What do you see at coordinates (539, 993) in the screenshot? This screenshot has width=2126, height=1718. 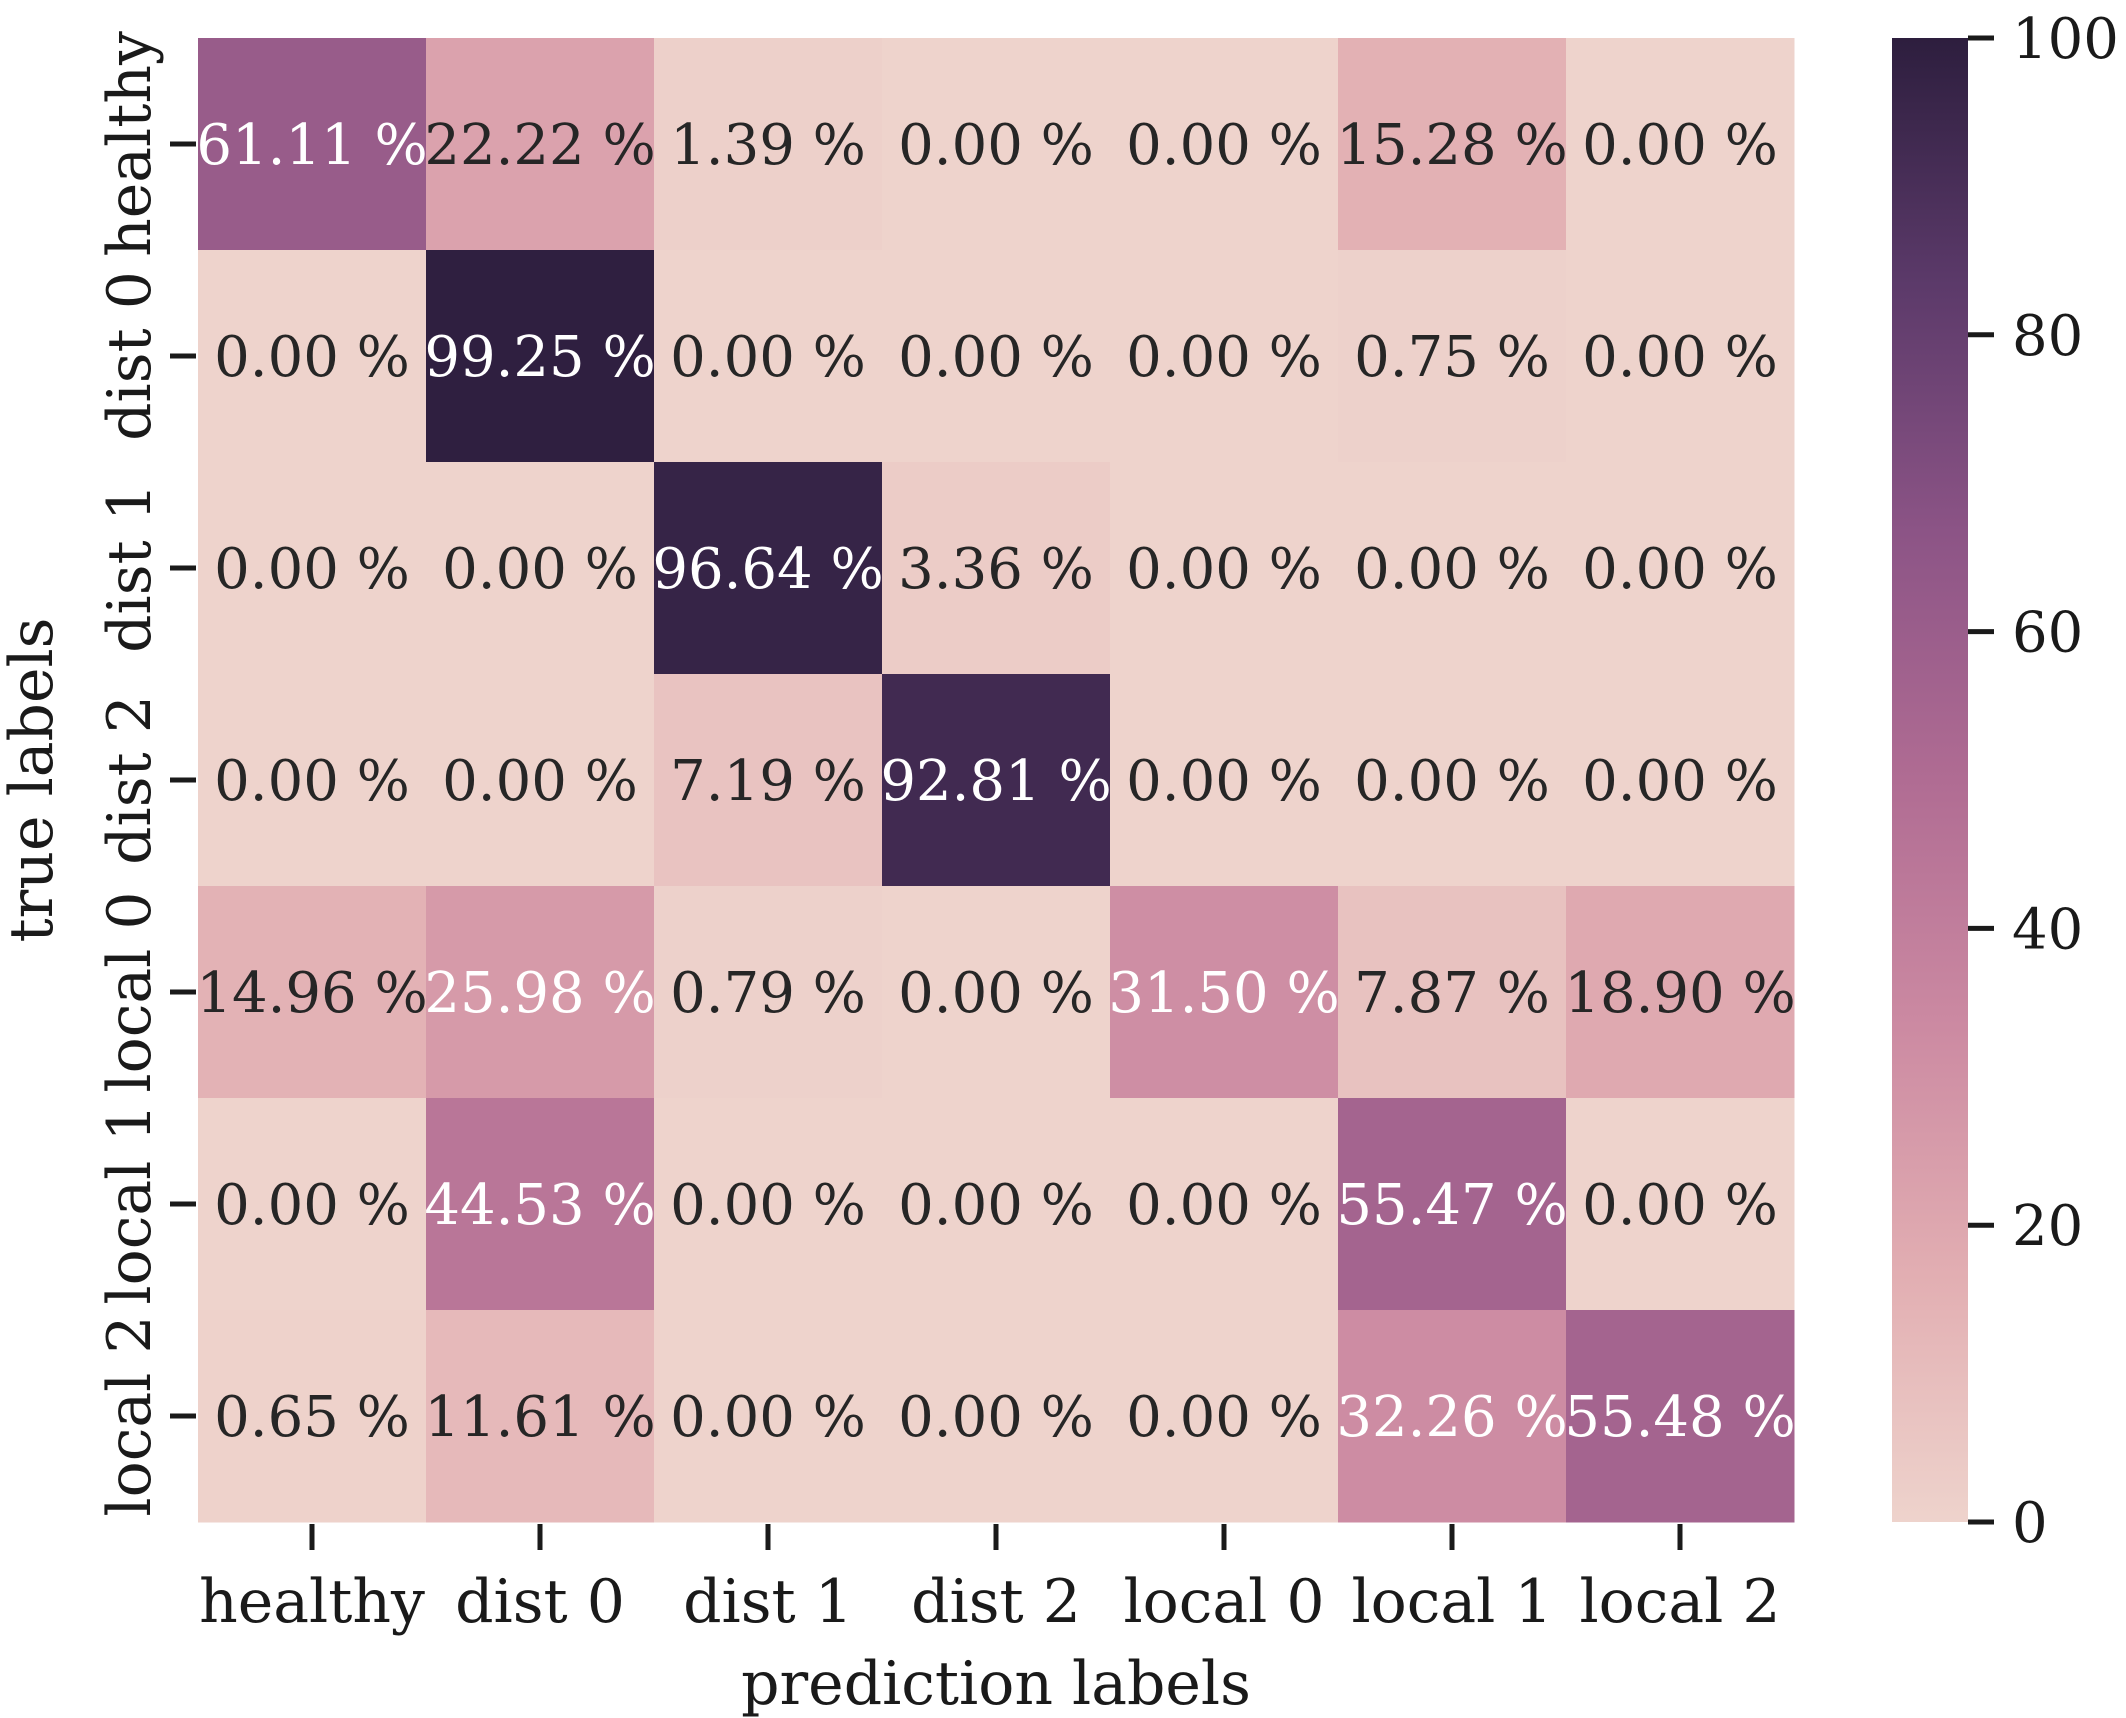 I see `cell-value-label: 25.98 %` at bounding box center [539, 993].